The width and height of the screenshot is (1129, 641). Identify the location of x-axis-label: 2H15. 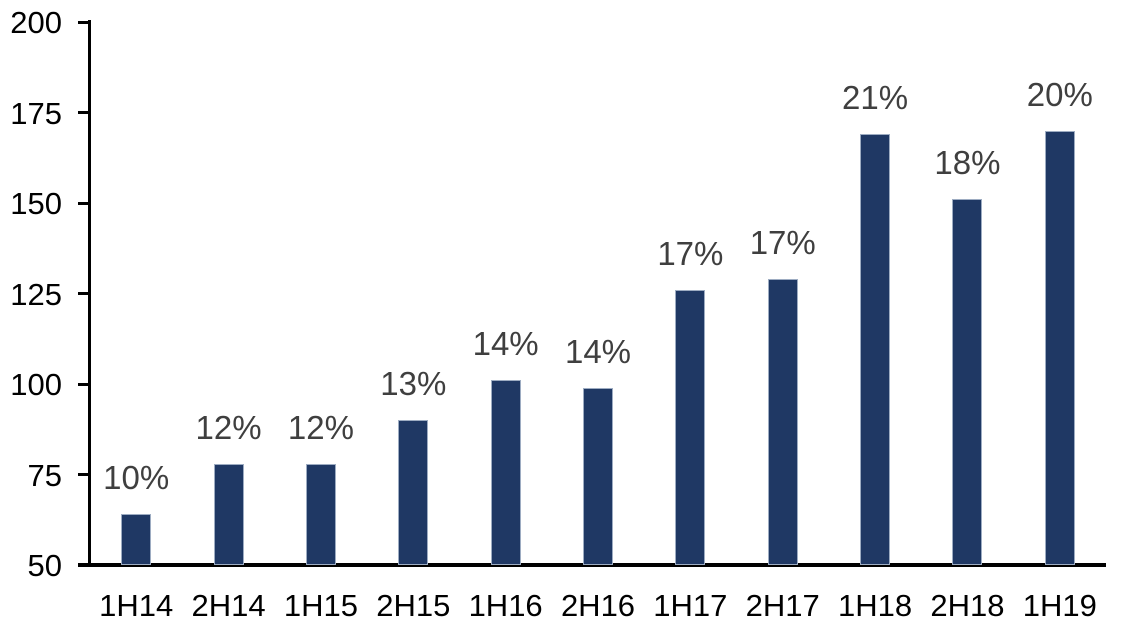
(413, 605).